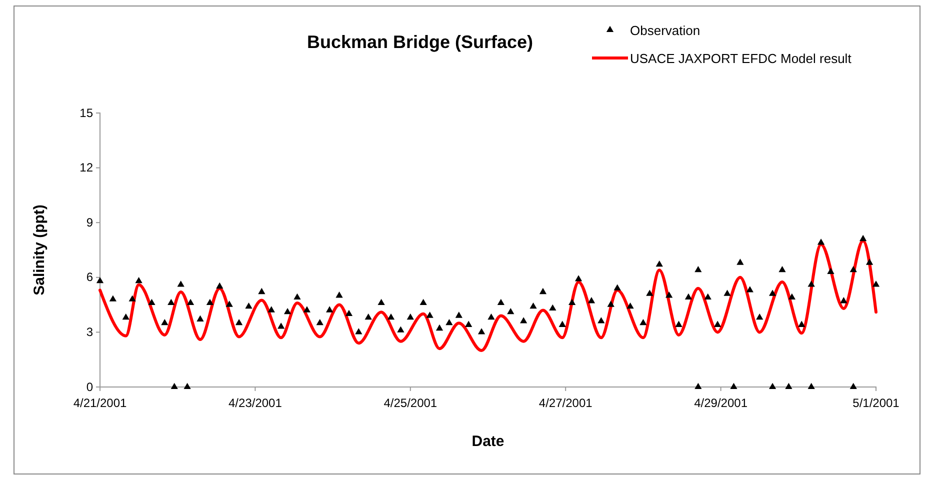  Describe the element at coordinates (565, 403) in the screenshot. I see `x-tick-label: 4/27/2001` at that location.